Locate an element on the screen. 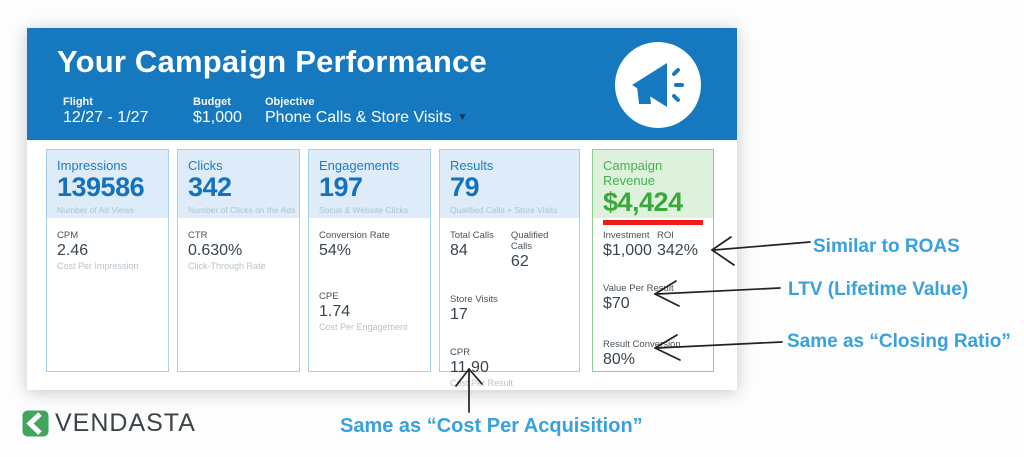 The height and width of the screenshot is (457, 1024). budget-label: Budget is located at coordinates (212, 102).